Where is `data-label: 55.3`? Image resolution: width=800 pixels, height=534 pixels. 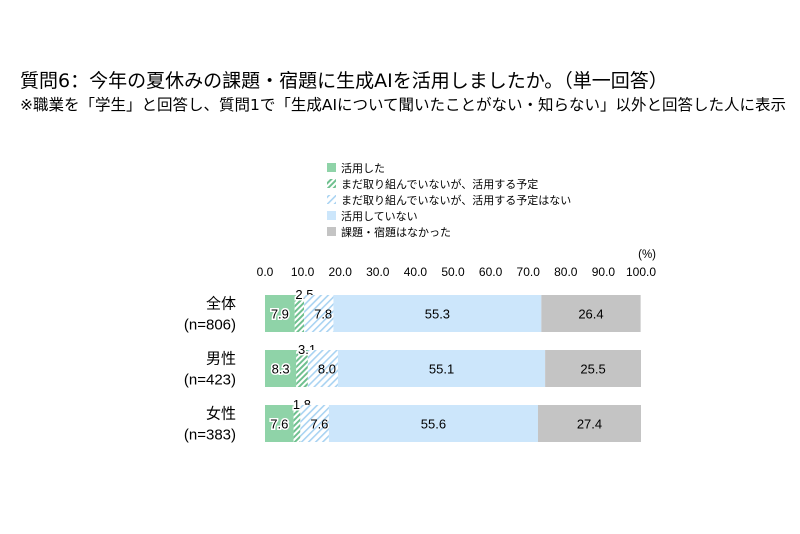 data-label: 55.3 is located at coordinates (437, 314).